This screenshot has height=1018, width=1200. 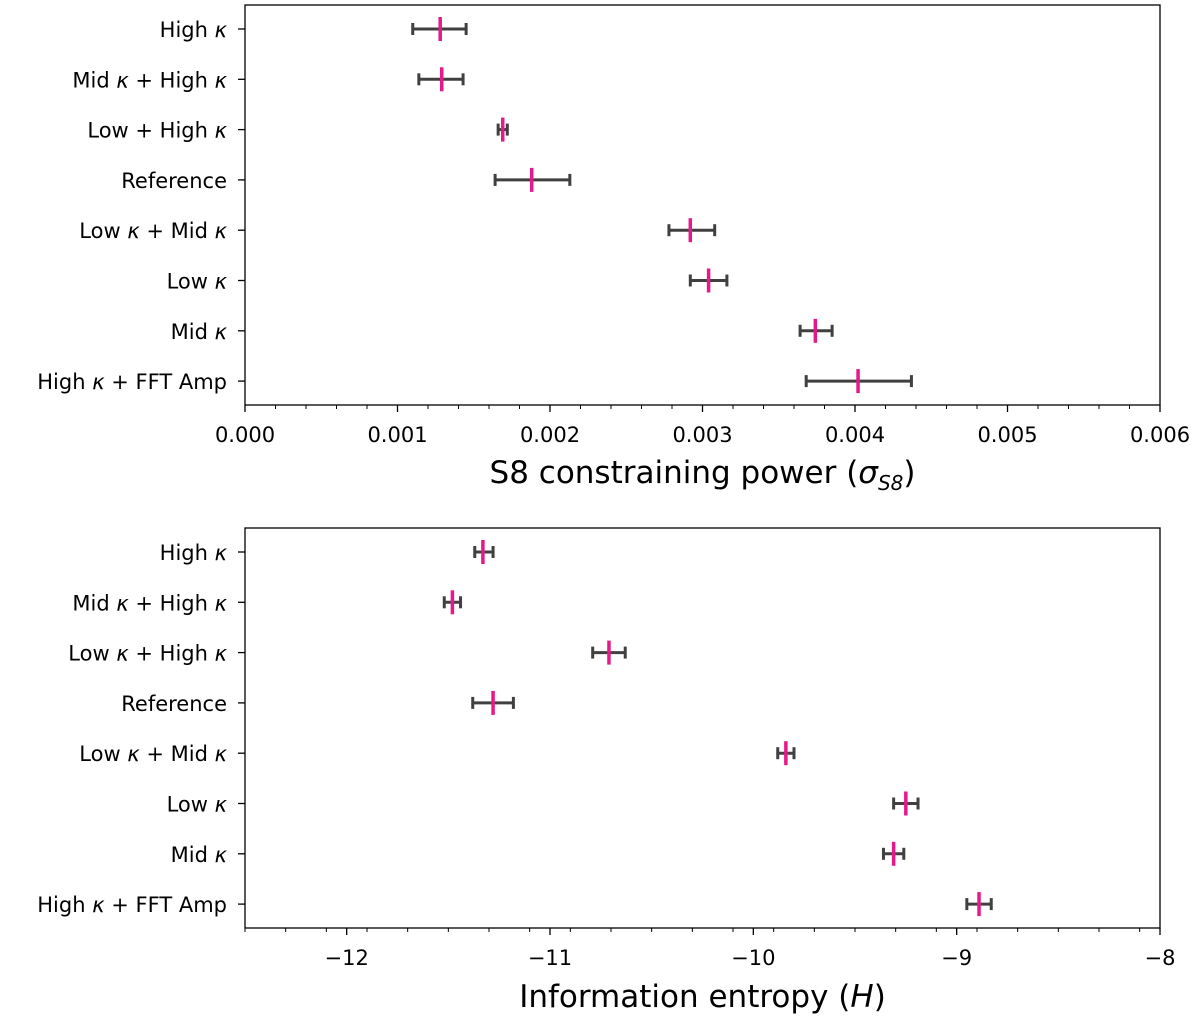 I want to click on x-axis-label: Information entropy (H), so click(x=702, y=997).